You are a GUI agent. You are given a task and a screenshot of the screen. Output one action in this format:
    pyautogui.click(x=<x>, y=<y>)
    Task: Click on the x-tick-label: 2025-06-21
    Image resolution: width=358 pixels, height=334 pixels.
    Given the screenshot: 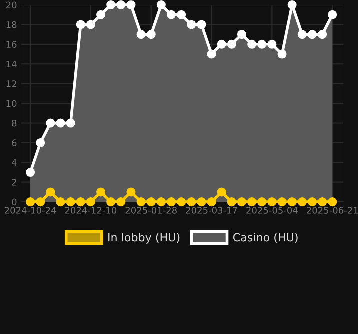 What is the action you would take?
    pyautogui.click(x=332, y=210)
    